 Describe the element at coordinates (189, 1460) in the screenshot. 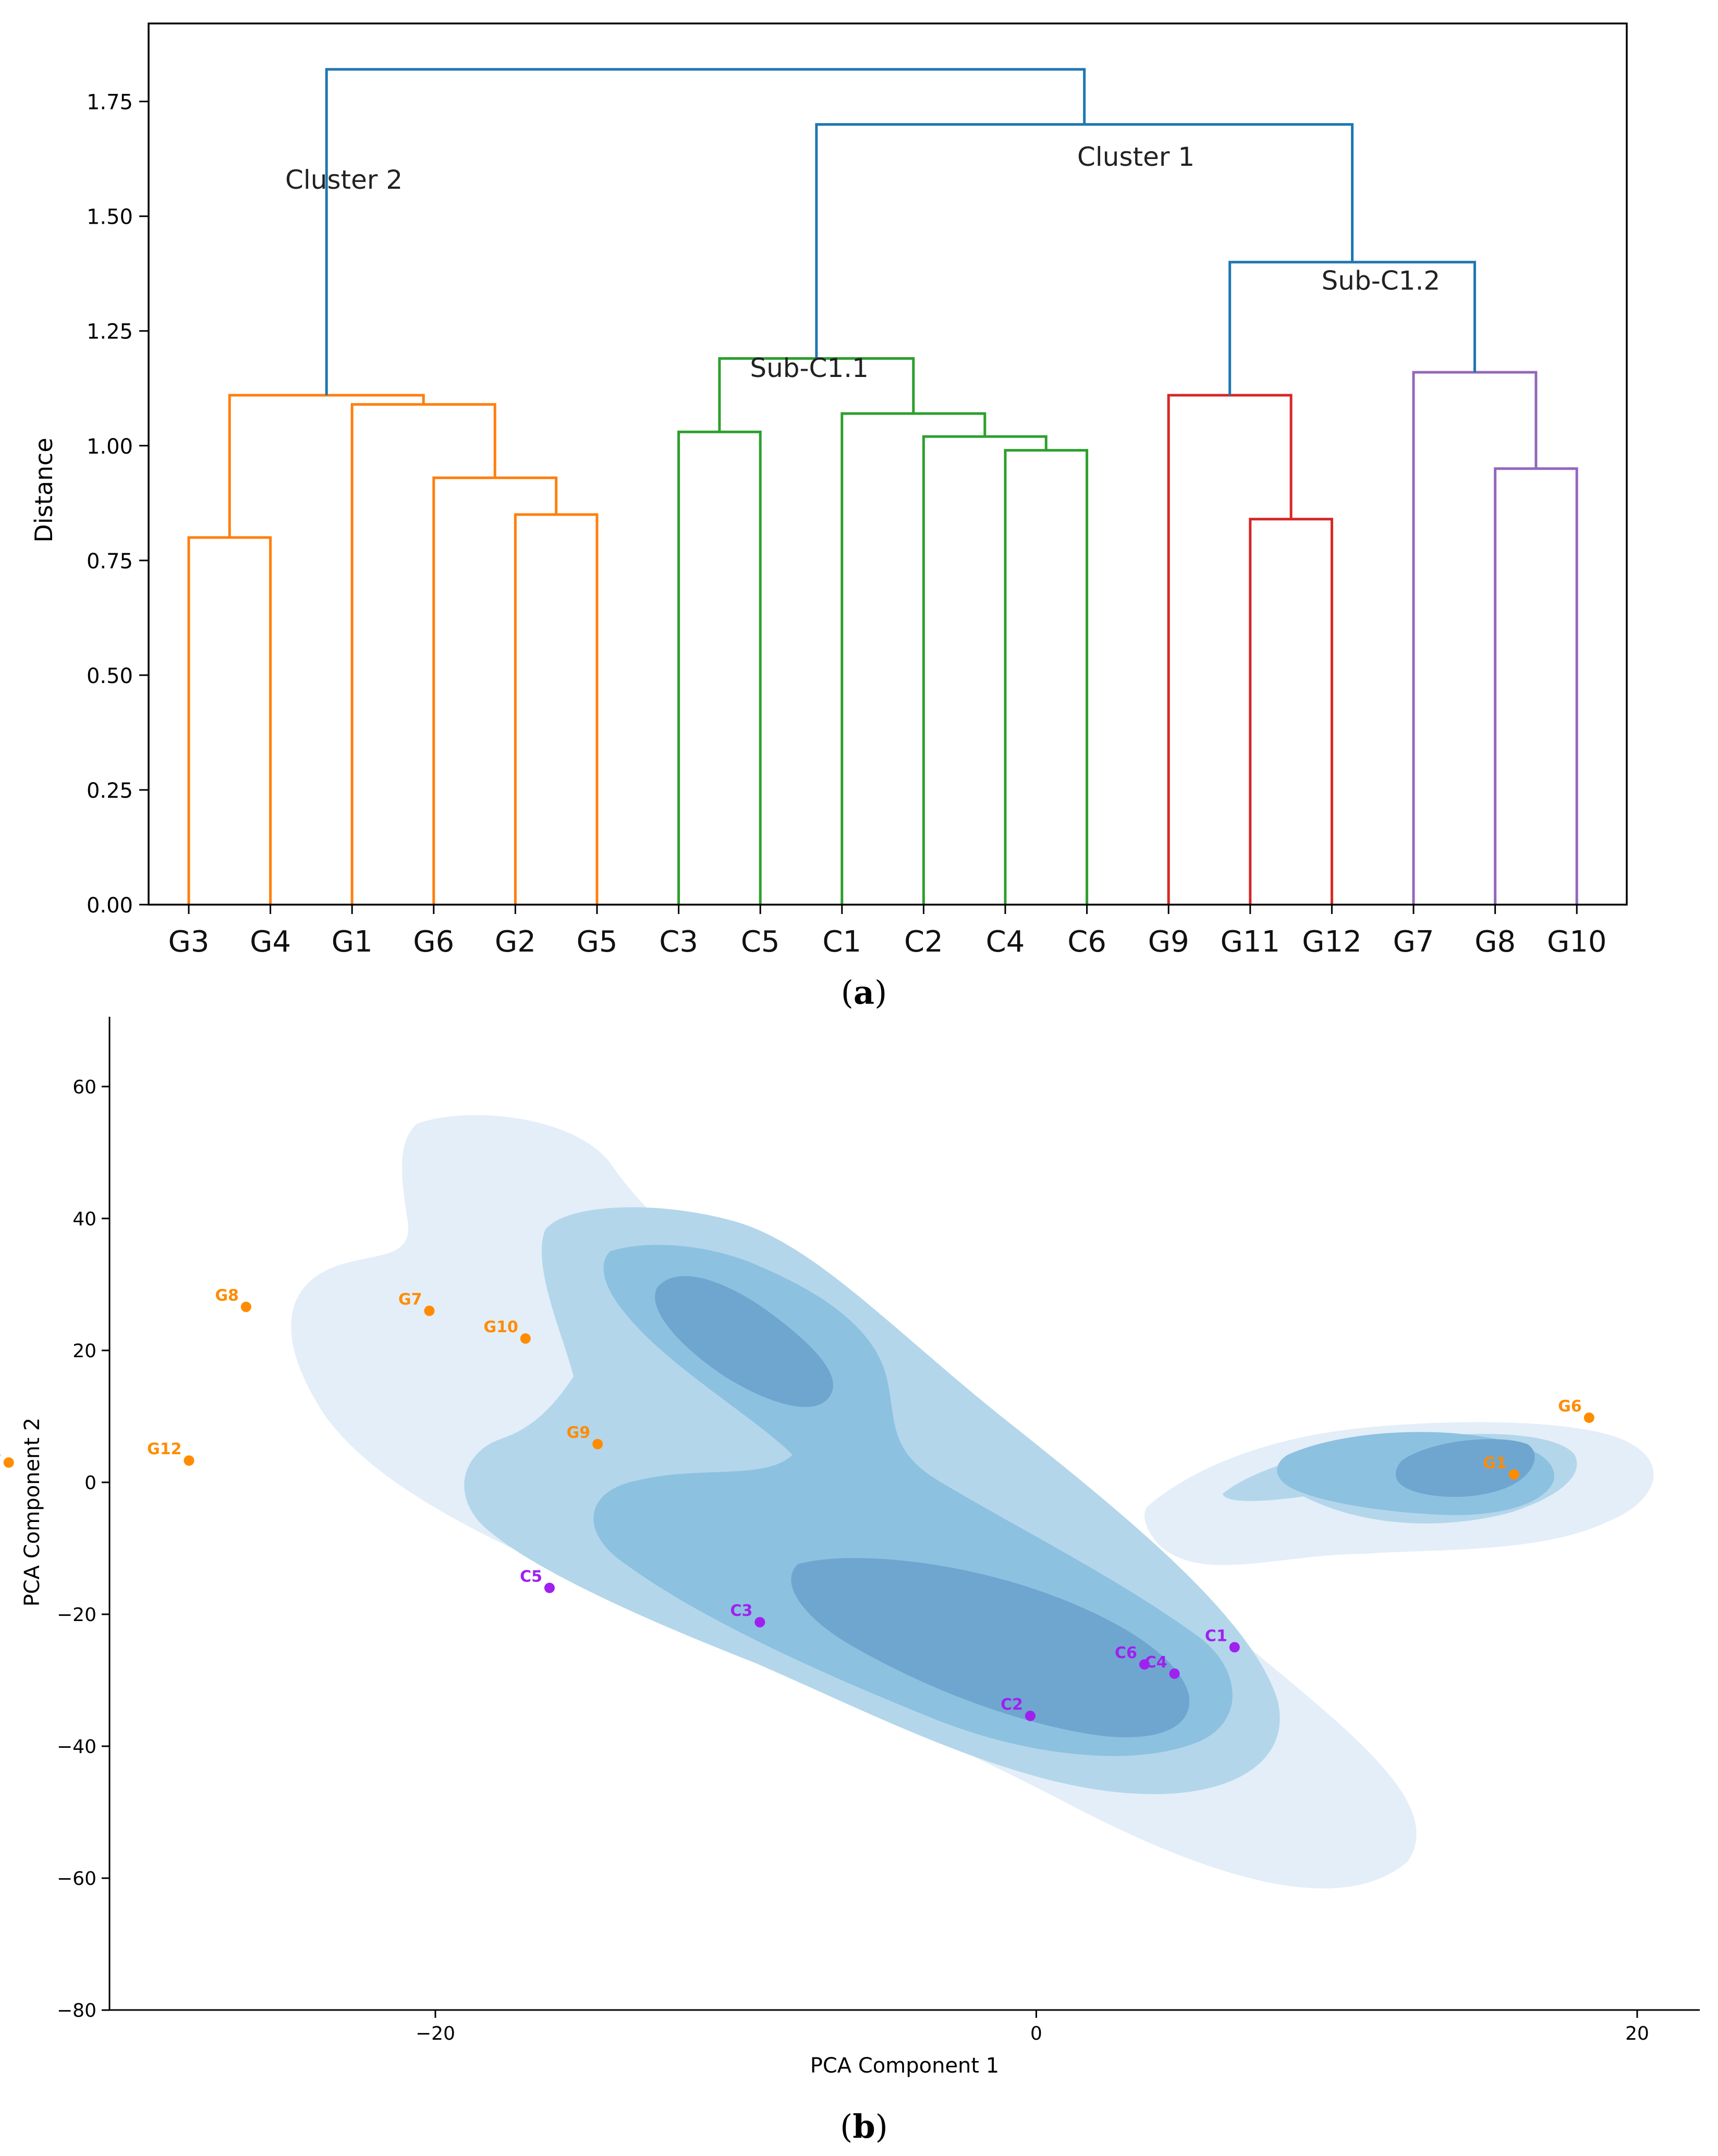

I see `pca-point-G12` at that location.